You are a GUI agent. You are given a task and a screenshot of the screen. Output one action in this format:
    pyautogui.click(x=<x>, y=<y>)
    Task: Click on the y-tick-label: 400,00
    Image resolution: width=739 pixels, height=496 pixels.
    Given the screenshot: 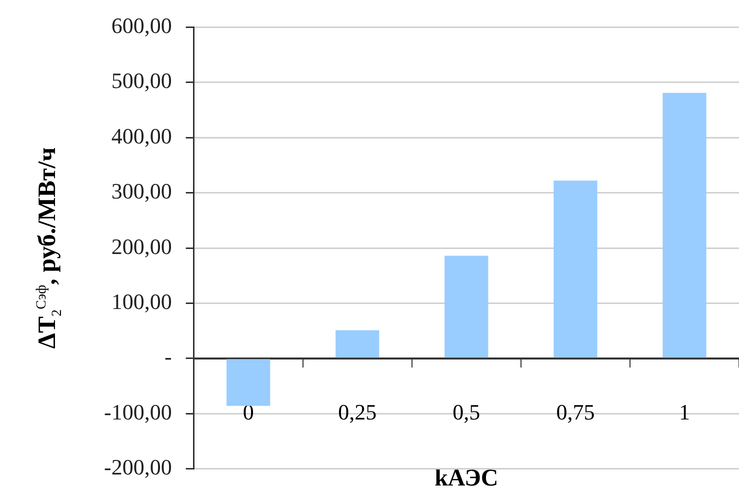 What is the action you would take?
    pyautogui.click(x=141, y=135)
    